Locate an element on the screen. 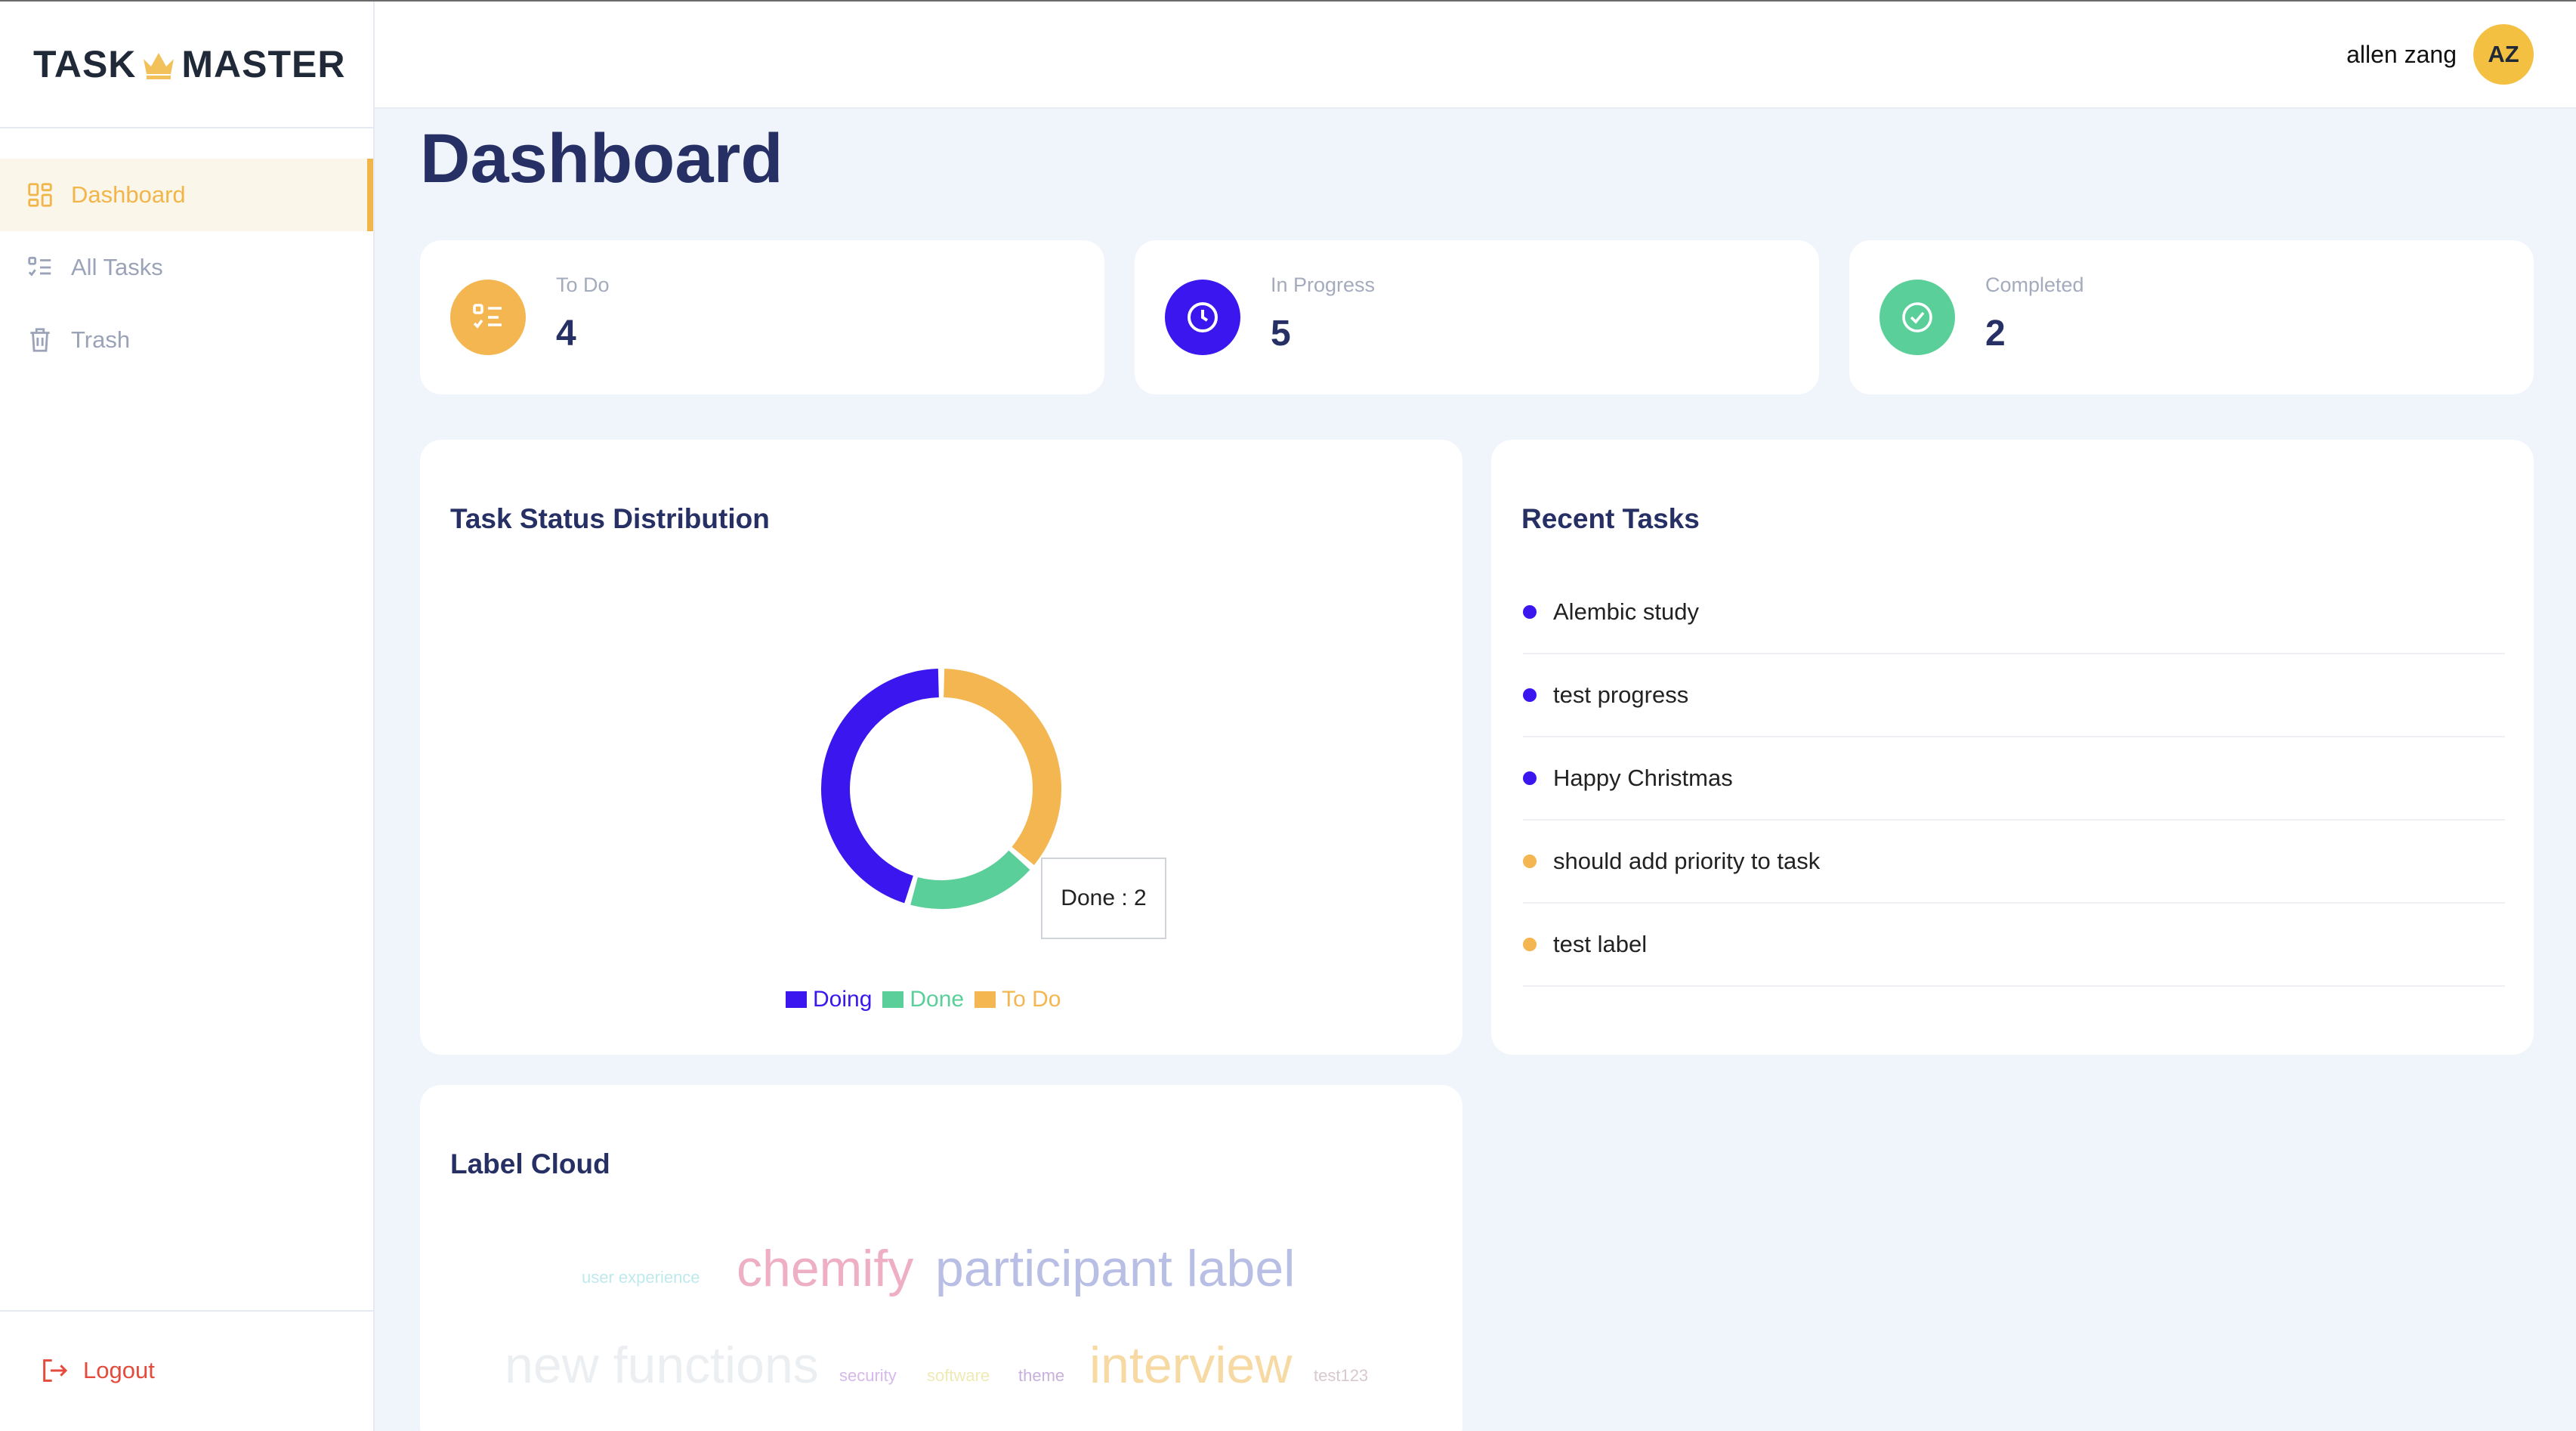  check-circle-icon is located at coordinates (1917, 317).